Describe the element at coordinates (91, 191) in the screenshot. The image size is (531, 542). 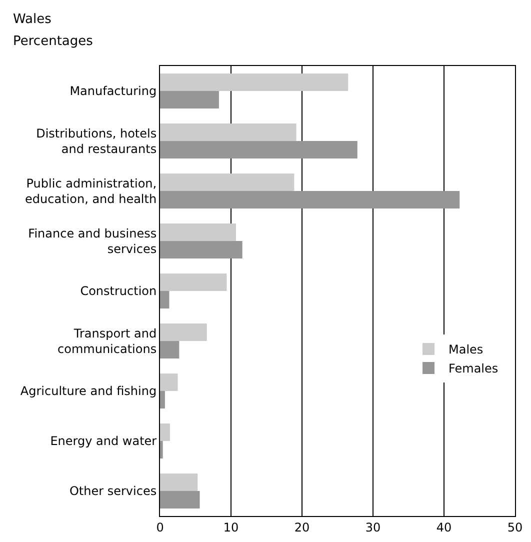
I see `y-tick-label: Public administration, education, and health` at that location.